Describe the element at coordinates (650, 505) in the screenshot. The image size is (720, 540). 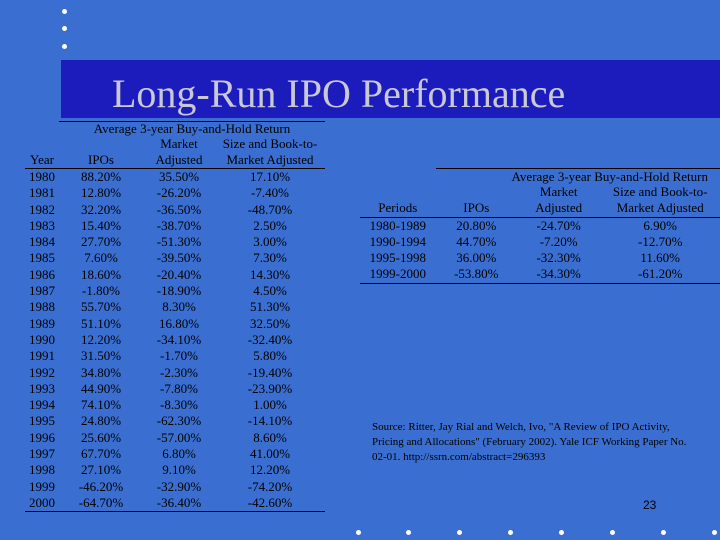
I see `page-number: 23` at that location.